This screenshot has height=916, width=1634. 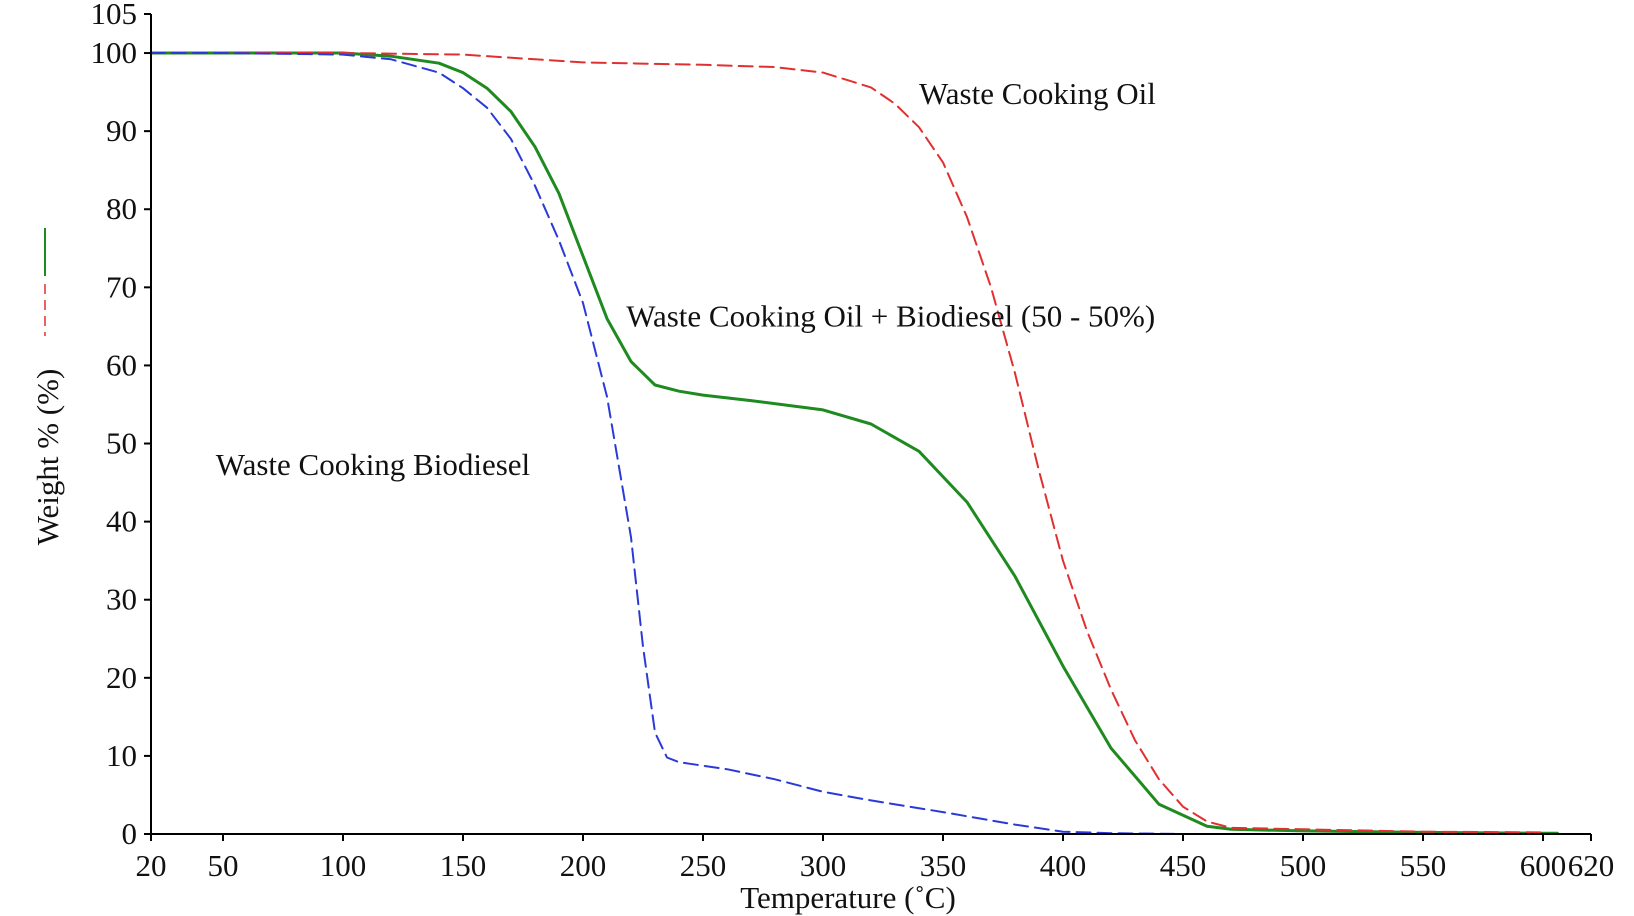 I want to click on x-tick-label: 550, so click(x=1423, y=865).